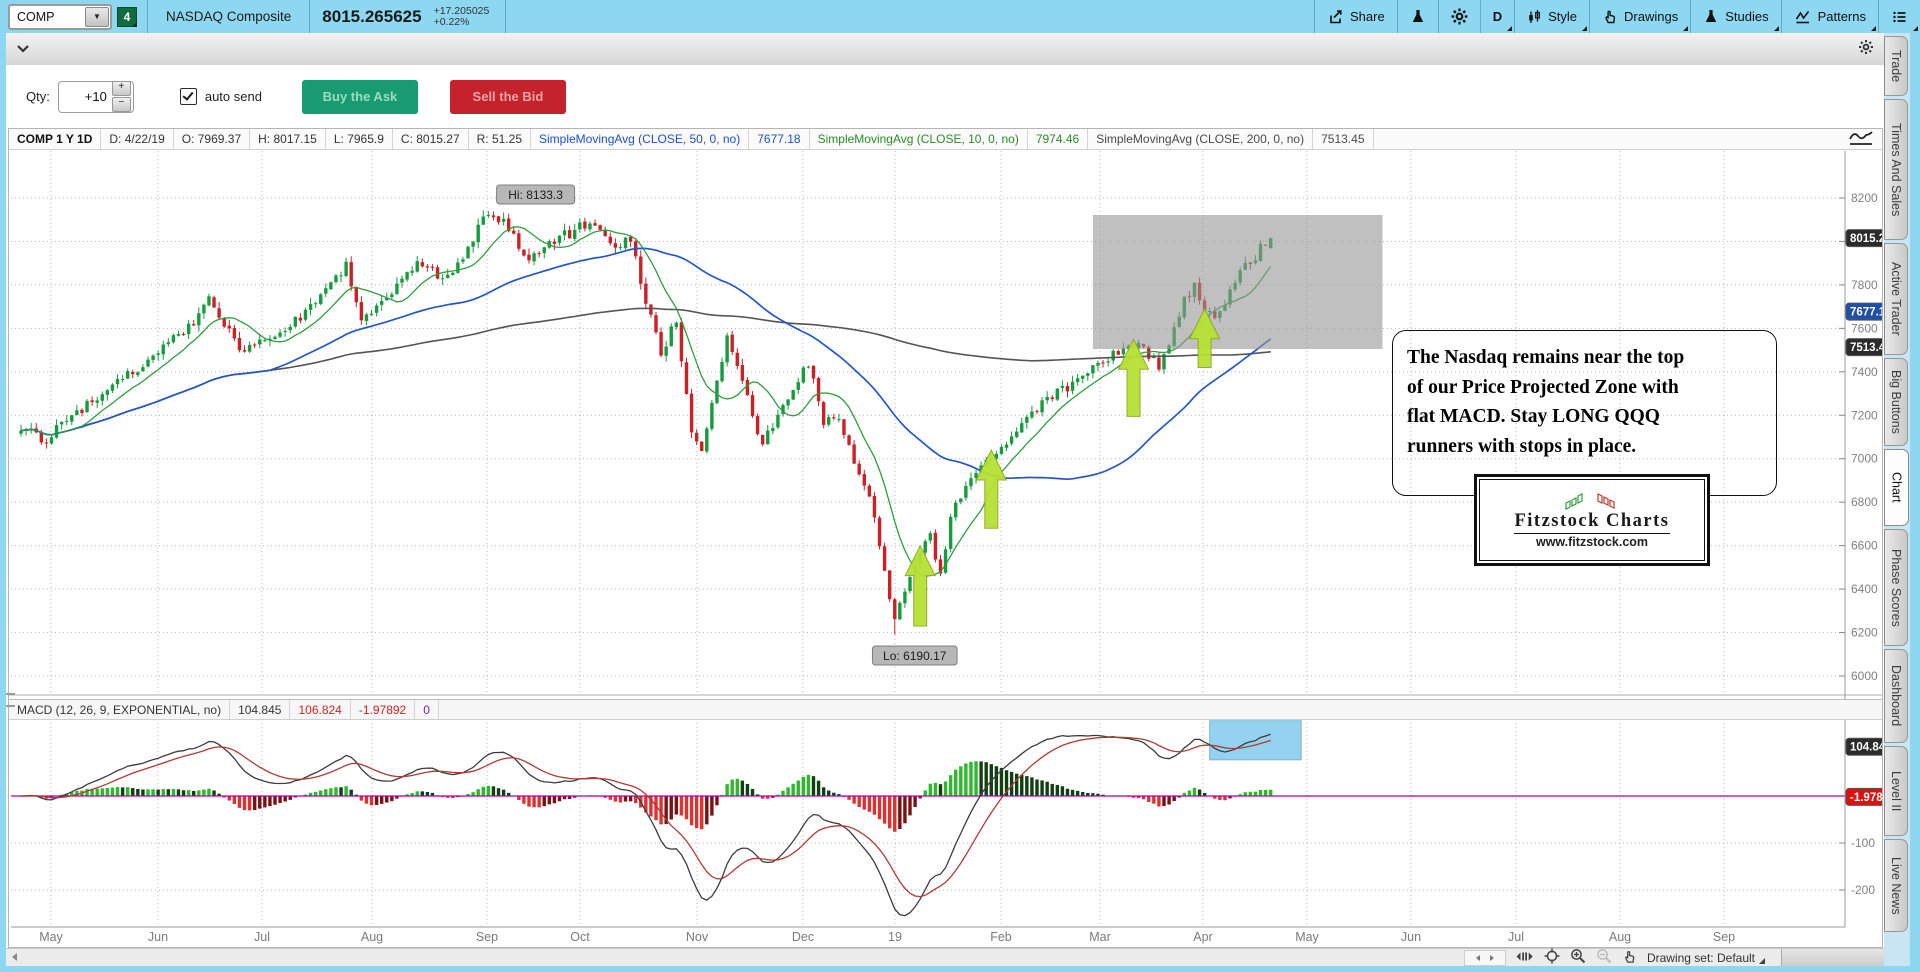 The height and width of the screenshot is (972, 1920). What do you see at coordinates (1546, 357) in the screenshot?
I see `note-line: The Nasdaq remains near the top` at bounding box center [1546, 357].